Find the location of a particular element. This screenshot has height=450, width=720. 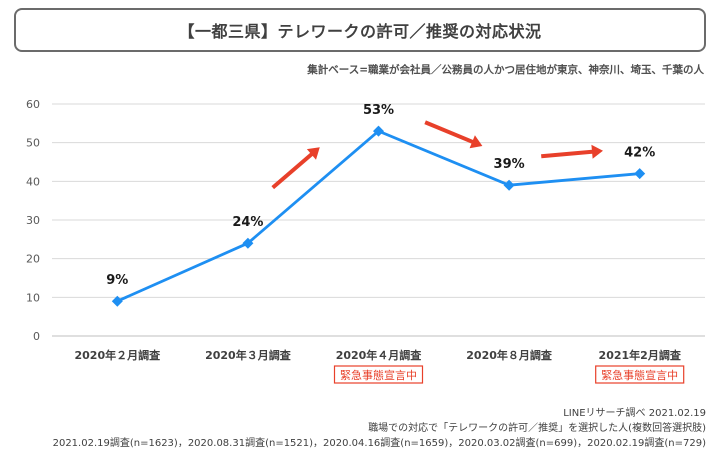

x-tick-label: 2020年４月調査 is located at coordinates (379, 355).